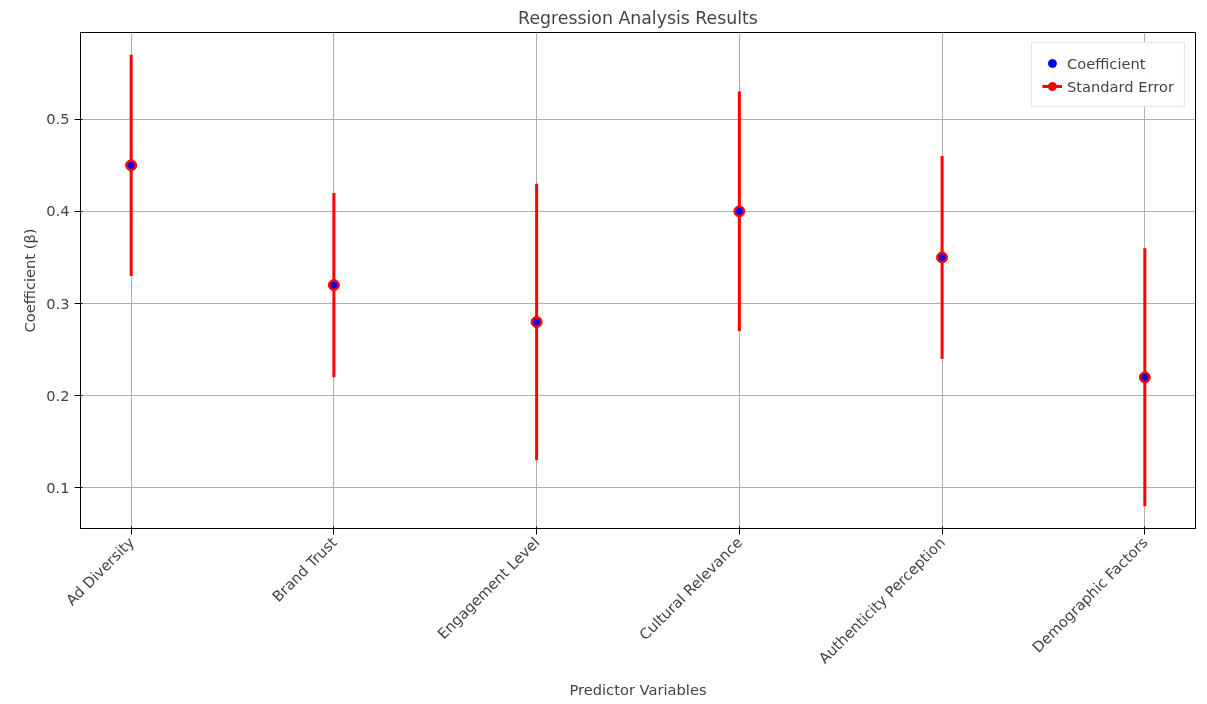  Describe the element at coordinates (1106, 63) in the screenshot. I see `legend-label: Coefficient` at that location.